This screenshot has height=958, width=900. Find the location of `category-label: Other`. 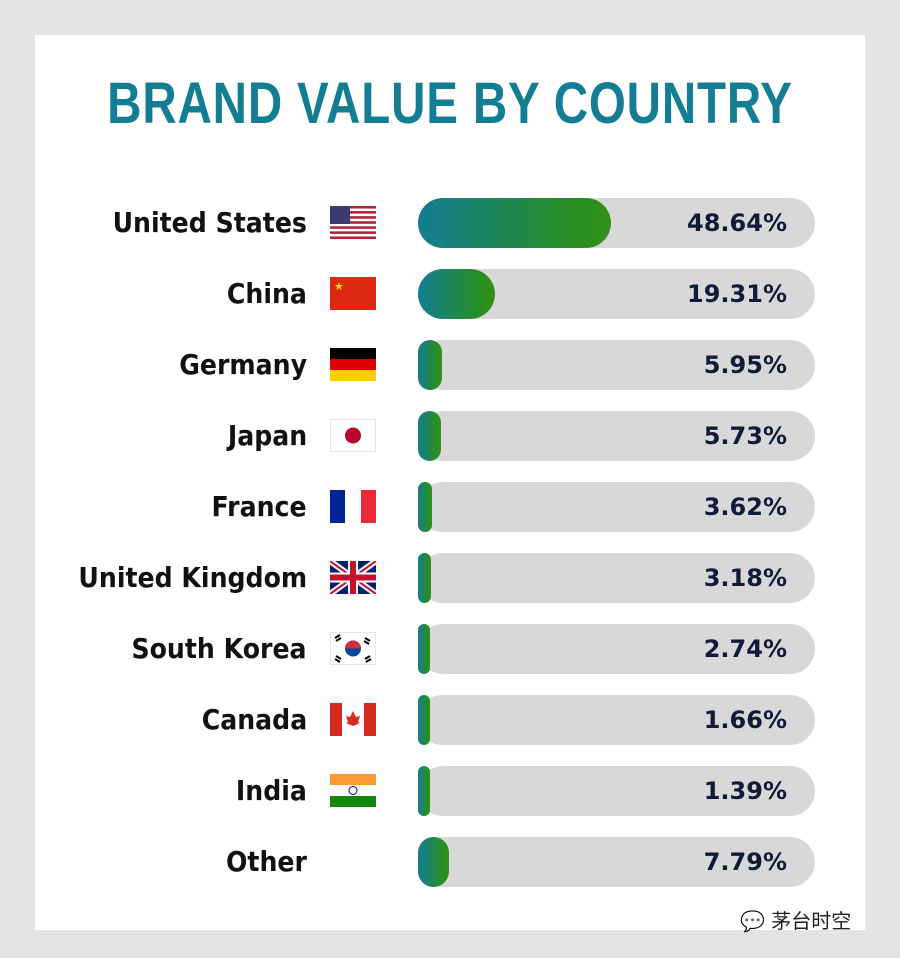

category-label: Other is located at coordinates (266, 861).